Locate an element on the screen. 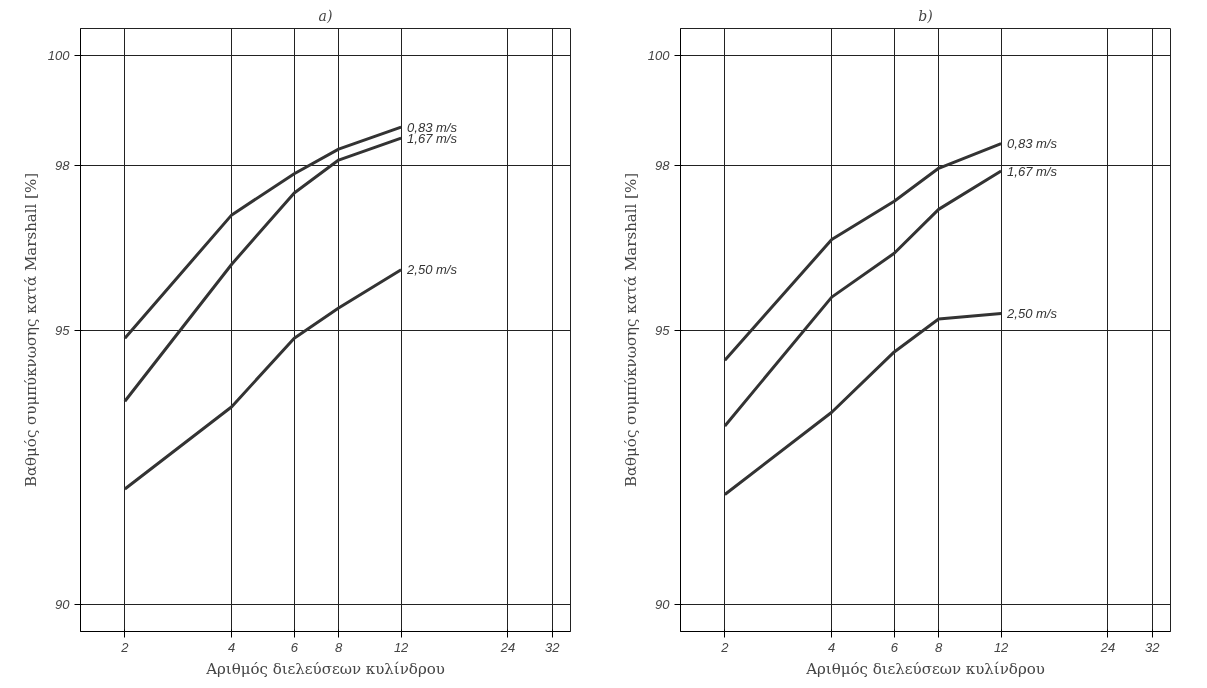  series-label: 1,67 m/s is located at coordinates (1032, 171).